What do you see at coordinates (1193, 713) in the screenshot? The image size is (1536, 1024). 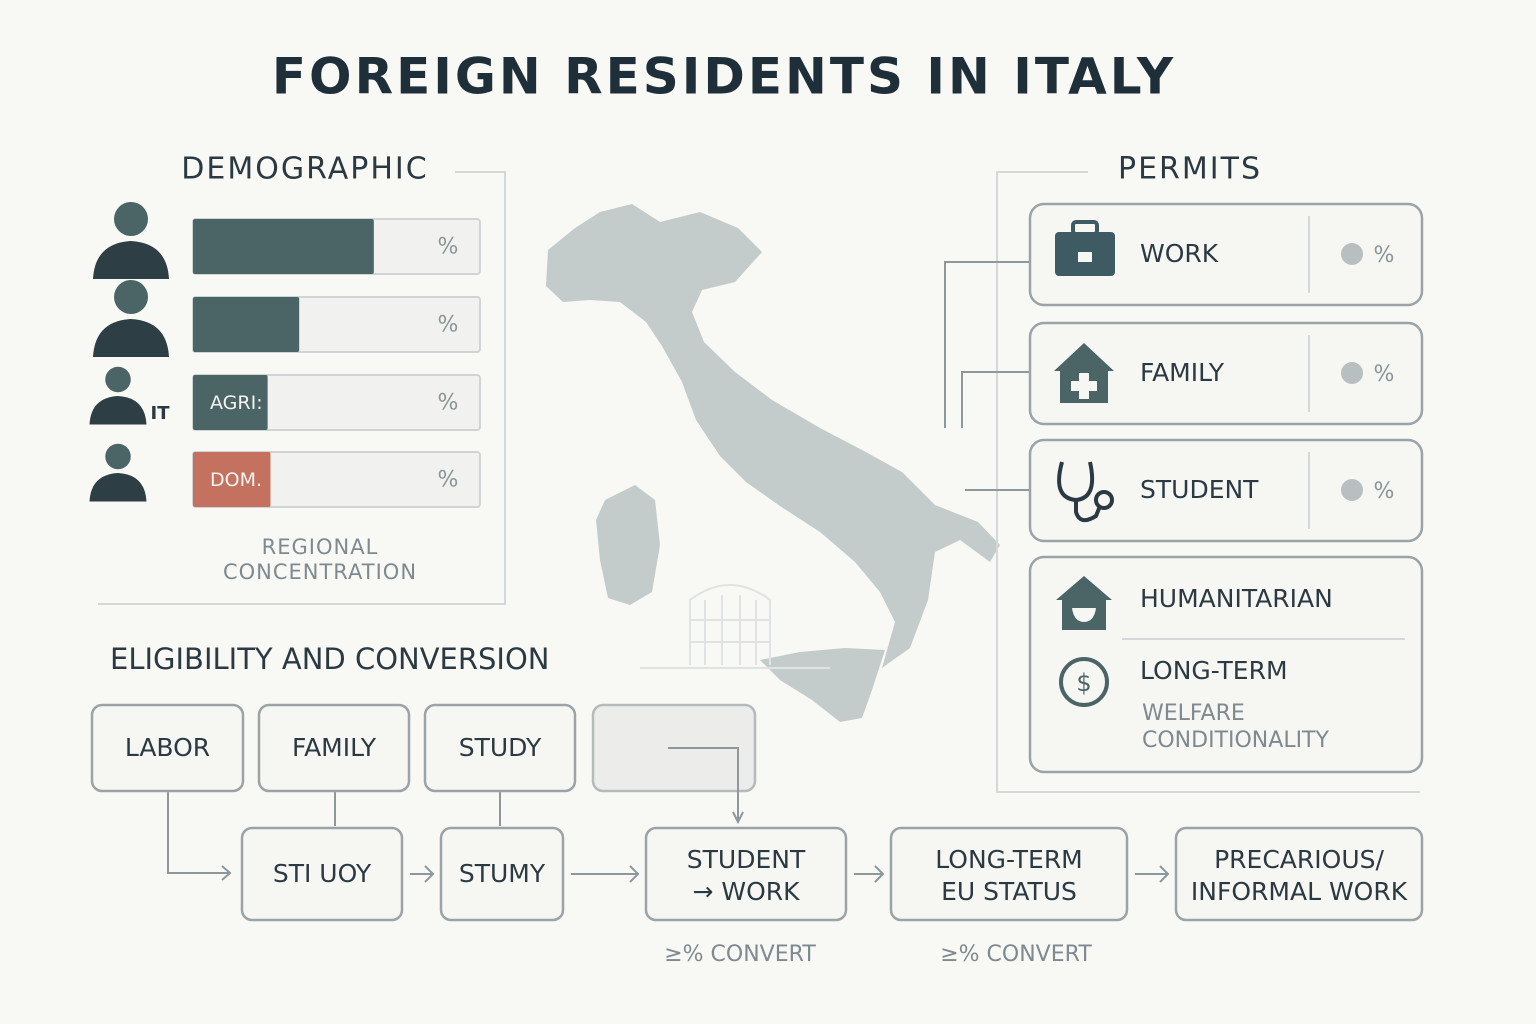 I see `permit-note: WELFARE` at bounding box center [1193, 713].